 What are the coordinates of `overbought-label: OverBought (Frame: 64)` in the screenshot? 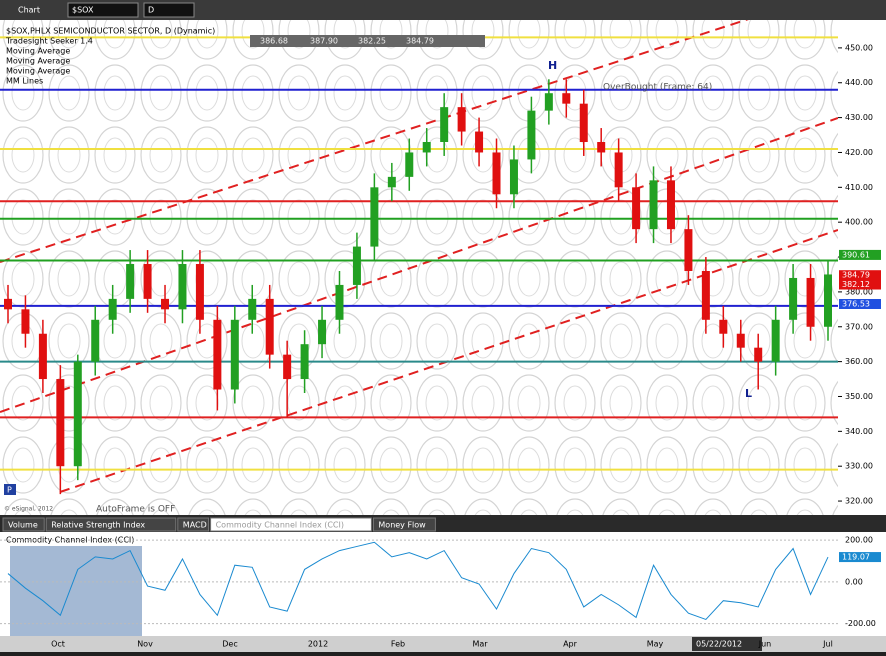 It's located at (657, 88).